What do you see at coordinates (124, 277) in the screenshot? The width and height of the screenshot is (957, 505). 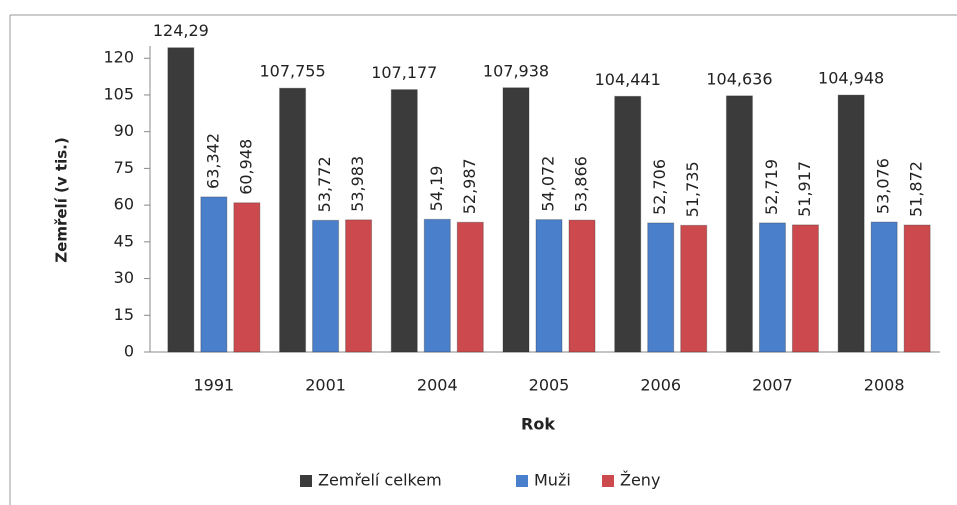 I see `y-tick-label: 30` at bounding box center [124, 277].